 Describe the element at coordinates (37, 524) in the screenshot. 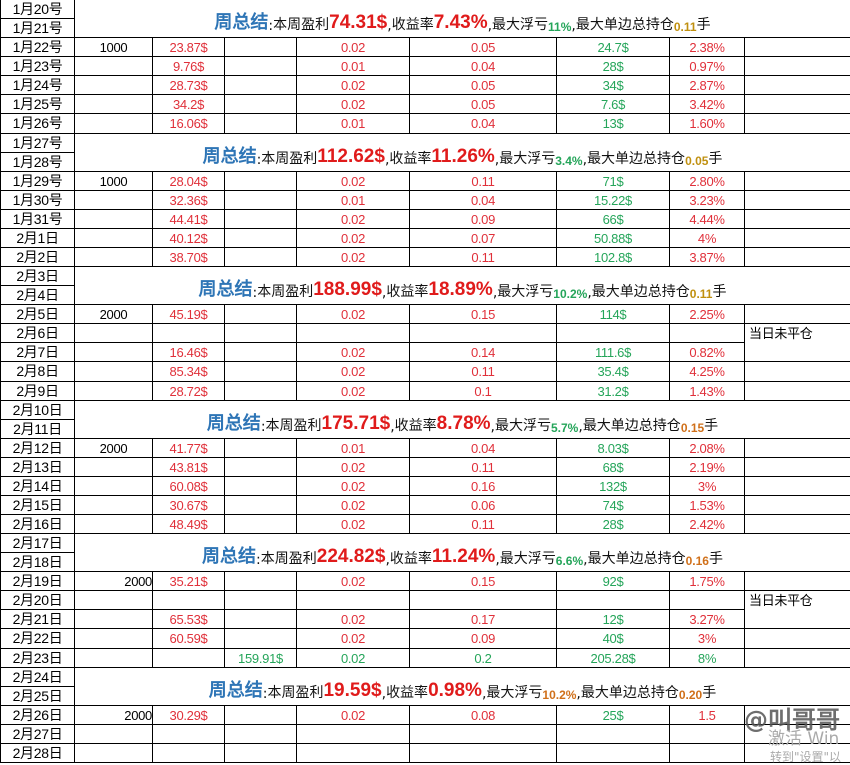

I see `date-cell: 2月16日` at that location.